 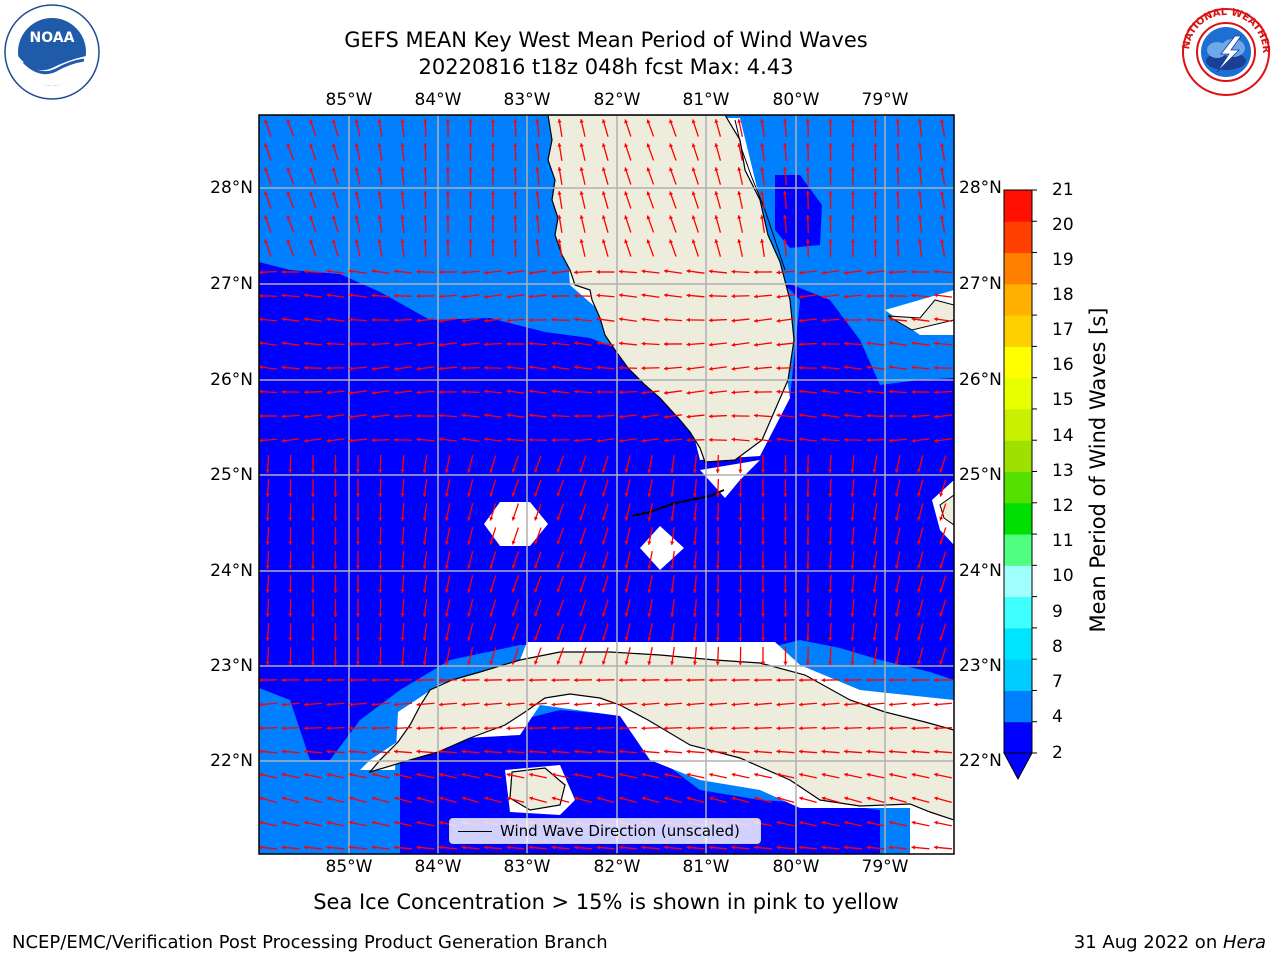 I want to click on sea-dark-blue-northeast, so click(x=798, y=211).